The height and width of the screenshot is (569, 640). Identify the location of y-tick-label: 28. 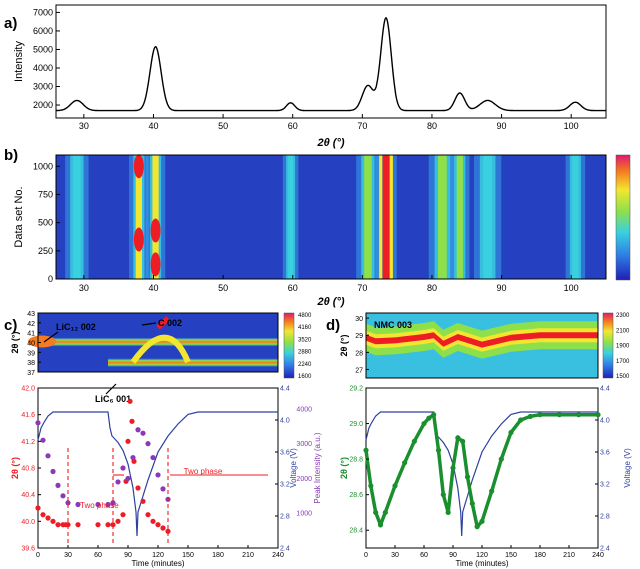
(359, 353).